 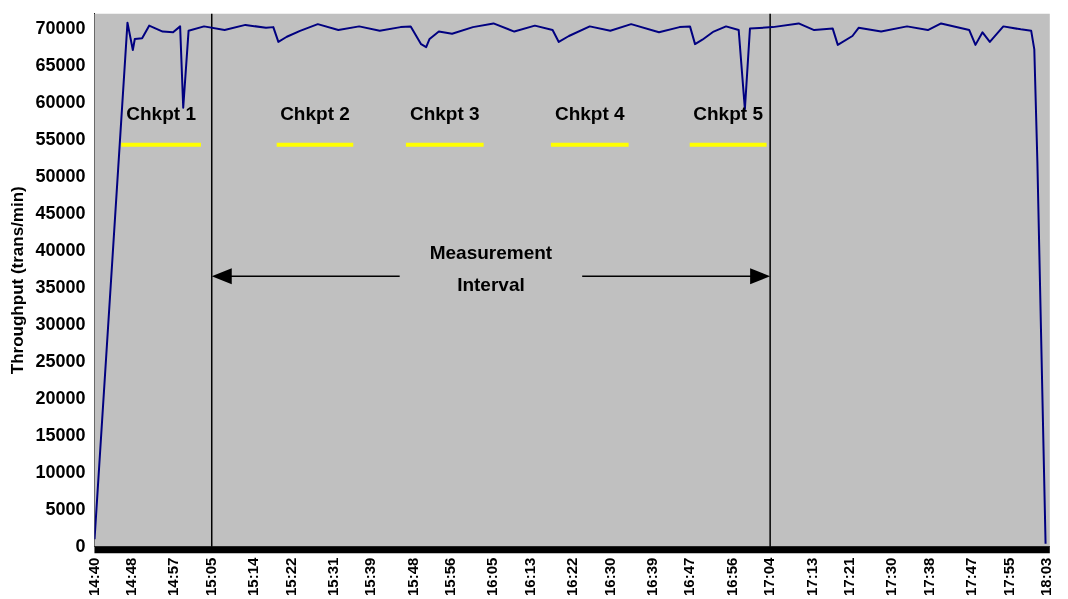 I want to click on x-tick-label: 15:48, so click(x=412, y=577).